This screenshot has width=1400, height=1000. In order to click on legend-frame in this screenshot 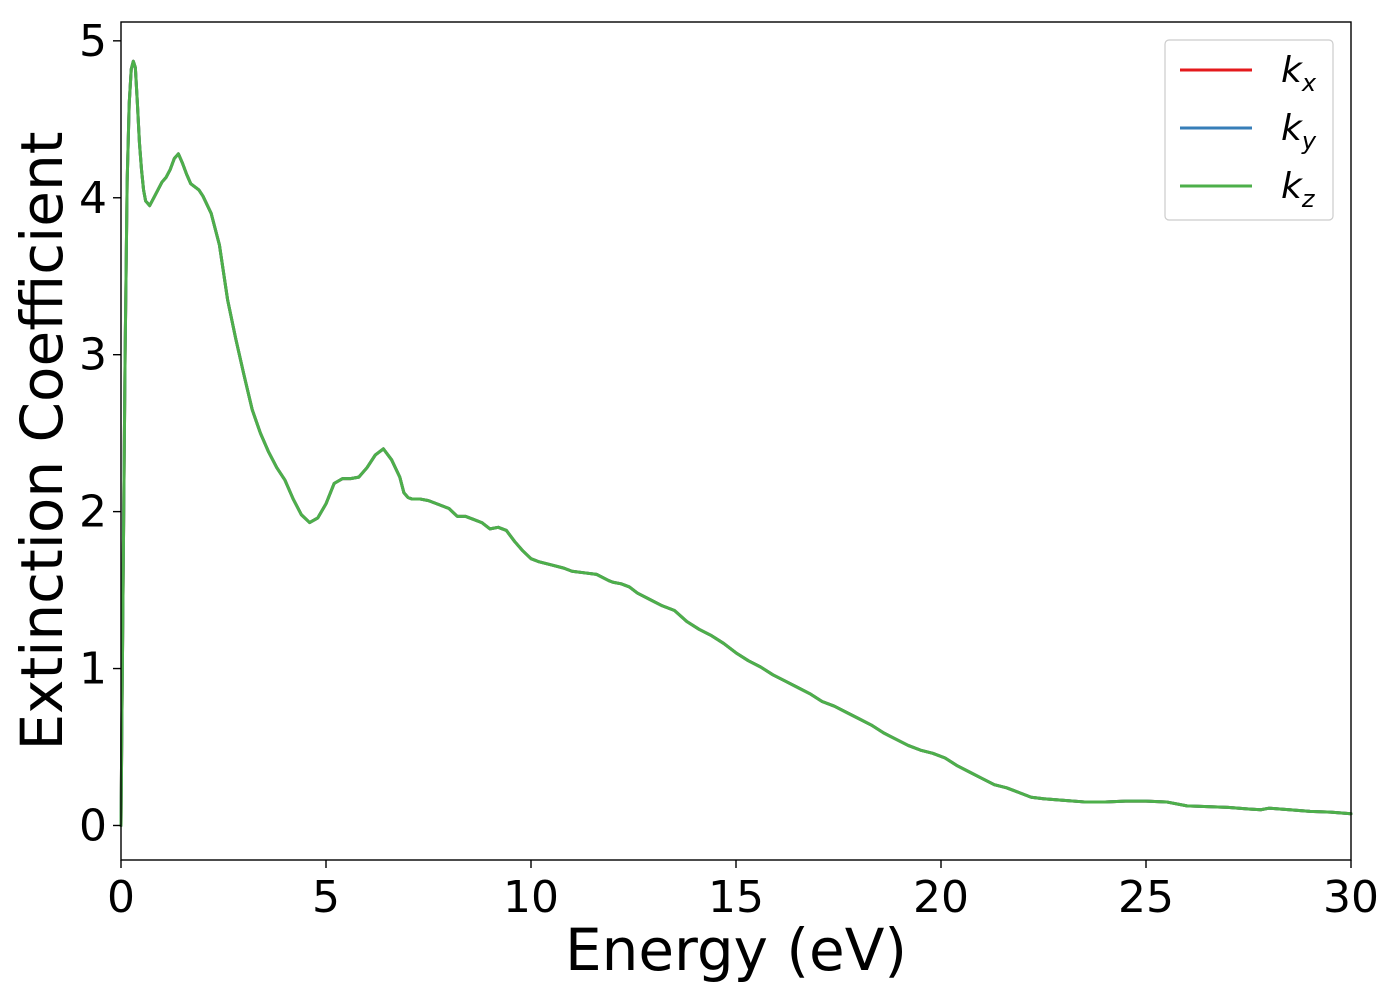, I will do `click(1249, 130)`.